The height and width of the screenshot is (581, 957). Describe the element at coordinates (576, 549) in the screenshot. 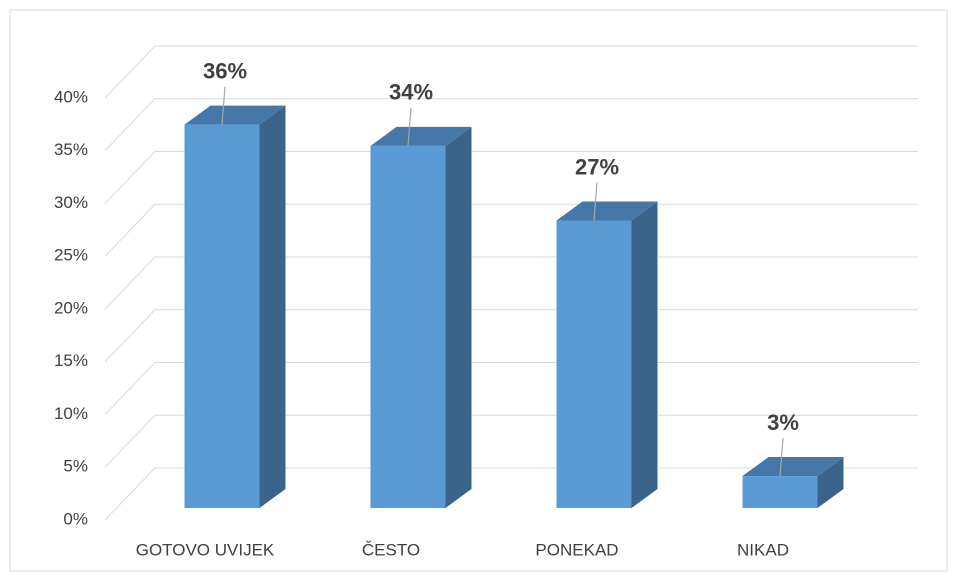

I see `x-tick-label: PONEKAD` at that location.